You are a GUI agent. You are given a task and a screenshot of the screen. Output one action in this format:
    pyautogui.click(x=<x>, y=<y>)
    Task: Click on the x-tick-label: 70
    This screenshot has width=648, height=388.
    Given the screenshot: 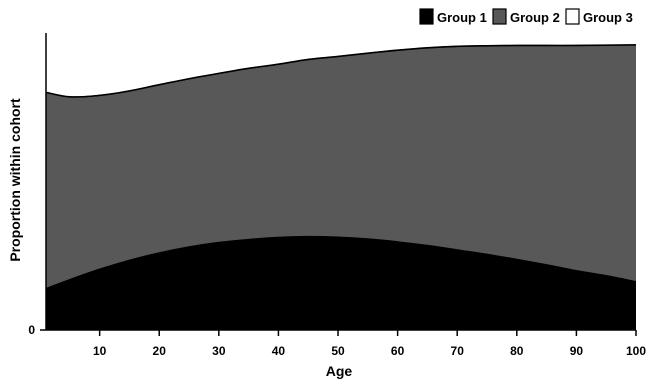 What is the action you would take?
    pyautogui.click(x=458, y=351)
    